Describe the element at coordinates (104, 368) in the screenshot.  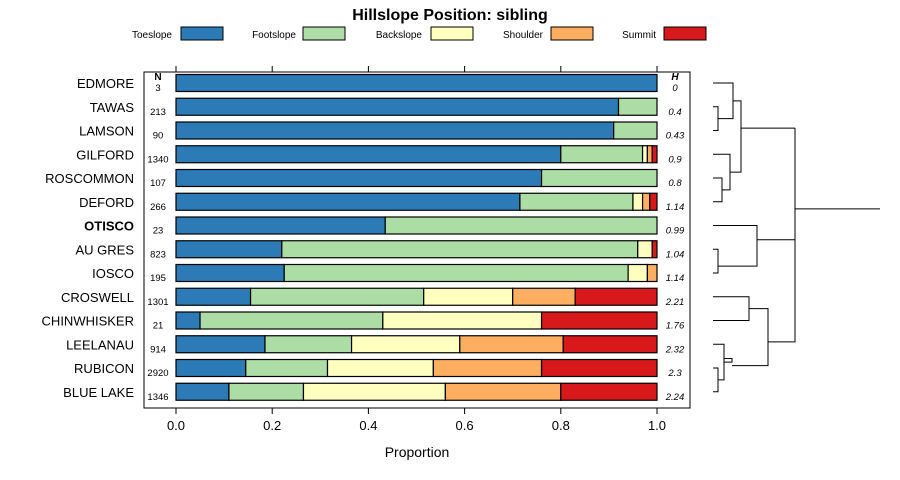
I see `row-label: RUBICON` at that location.